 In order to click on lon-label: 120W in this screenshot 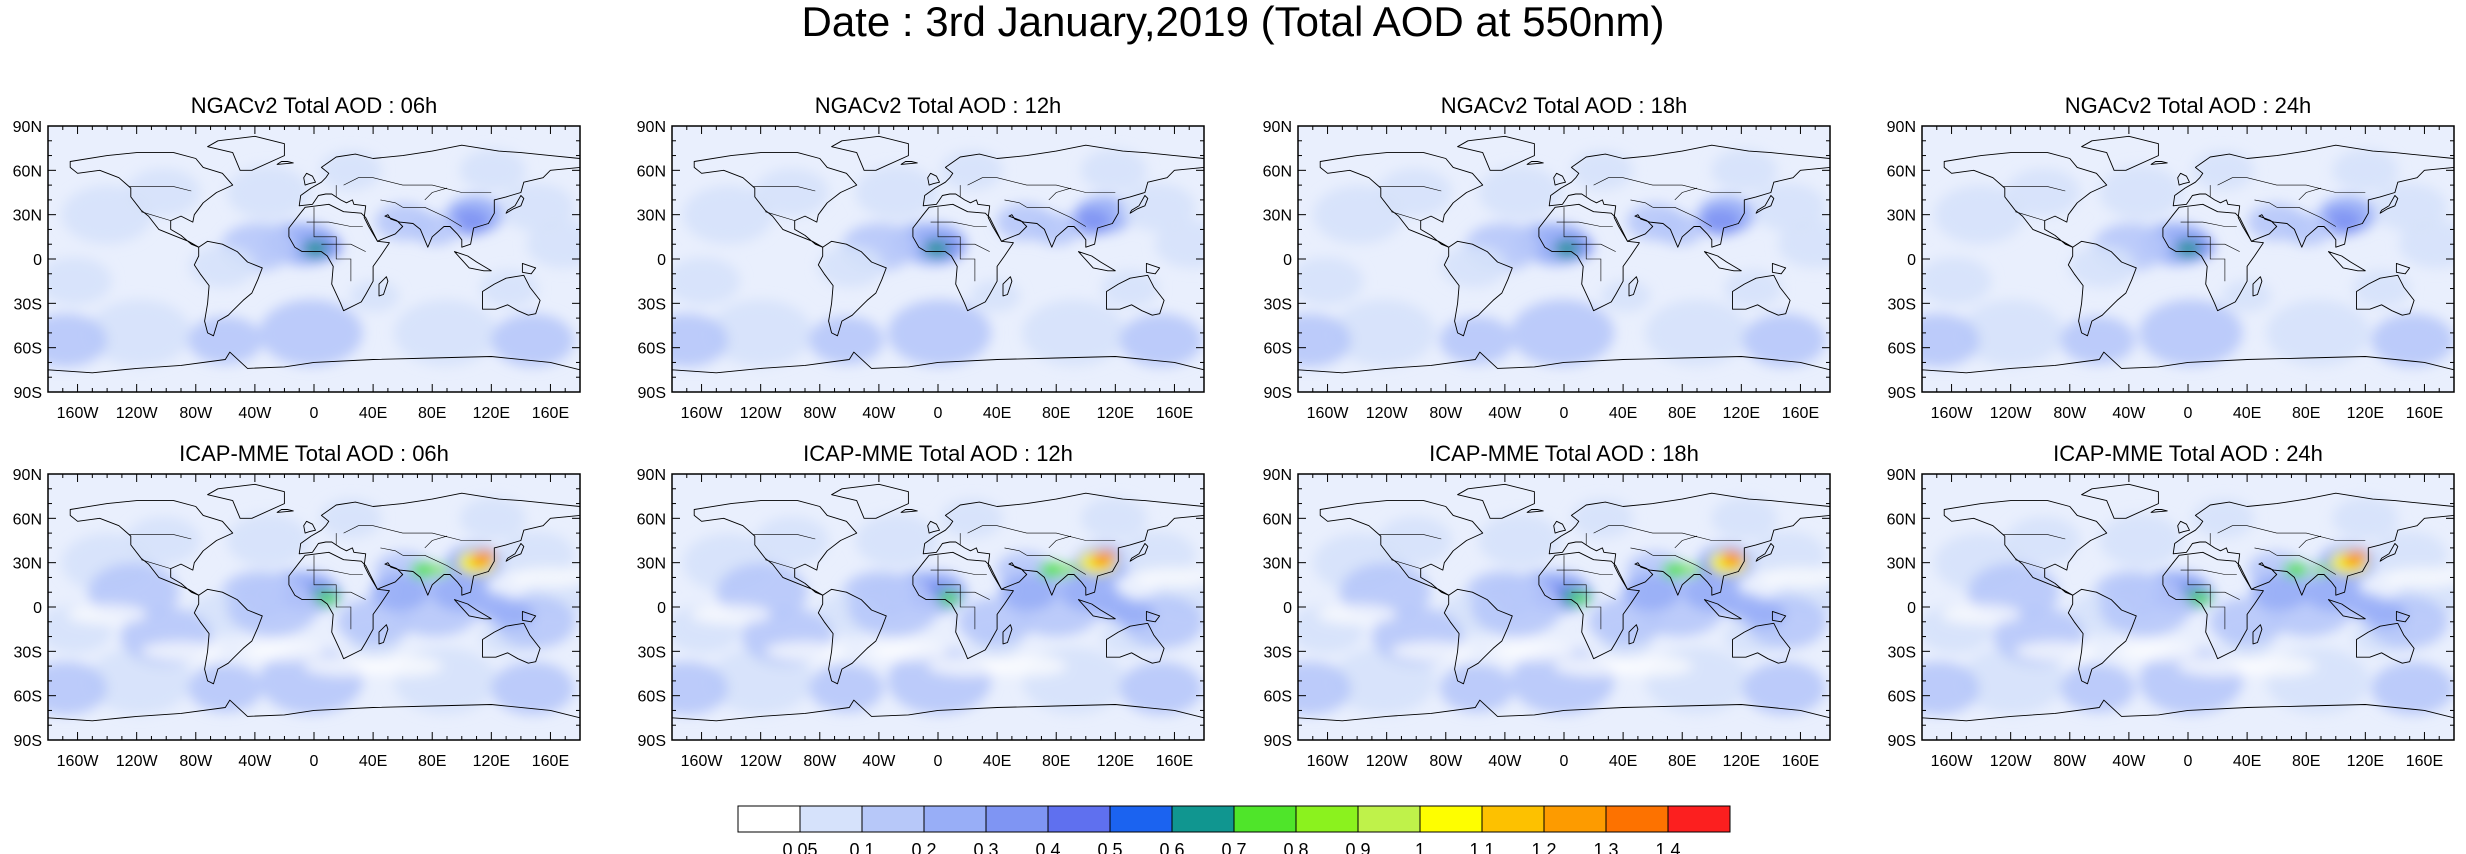, I will do `click(1387, 761)`.